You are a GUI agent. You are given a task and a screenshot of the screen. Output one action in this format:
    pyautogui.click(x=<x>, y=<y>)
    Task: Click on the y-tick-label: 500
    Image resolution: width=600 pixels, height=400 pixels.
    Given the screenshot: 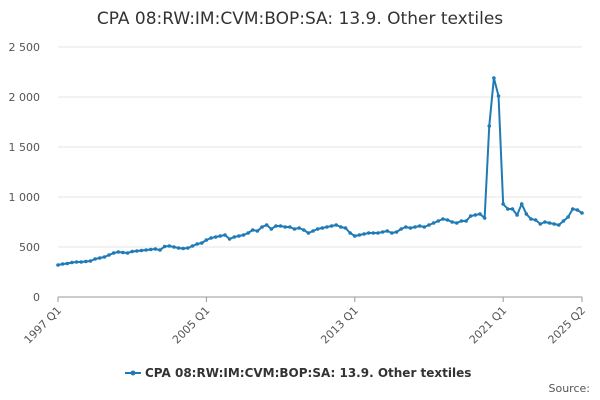 What is the action you would take?
    pyautogui.click(x=29, y=247)
    